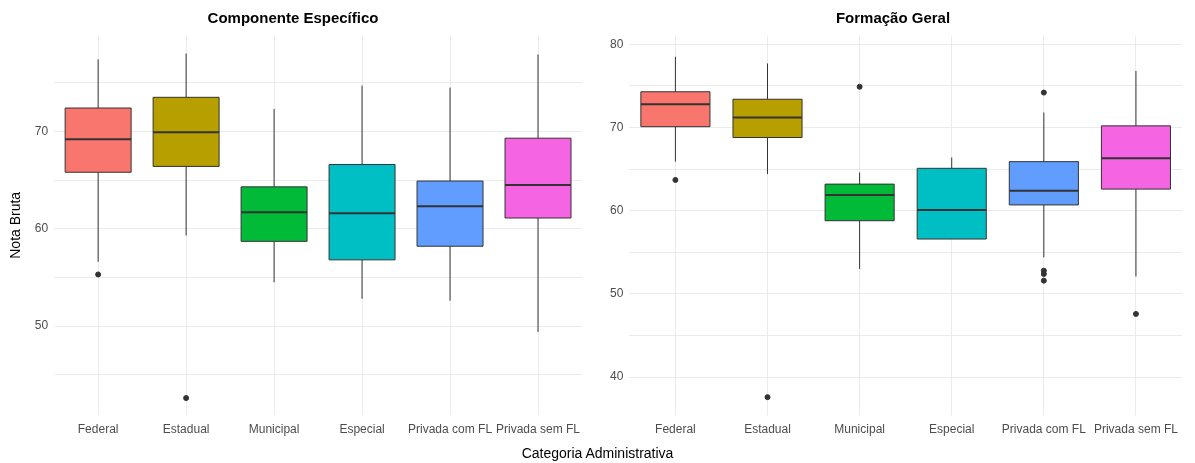  I want to click on chart-title: Formação Geral, so click(893, 18).